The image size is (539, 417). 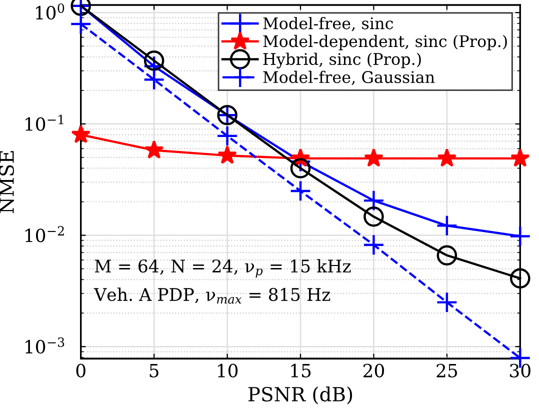 What do you see at coordinates (45, 122) in the screenshot?
I see `y-tick-label: 10$^{−1}$` at bounding box center [45, 122].